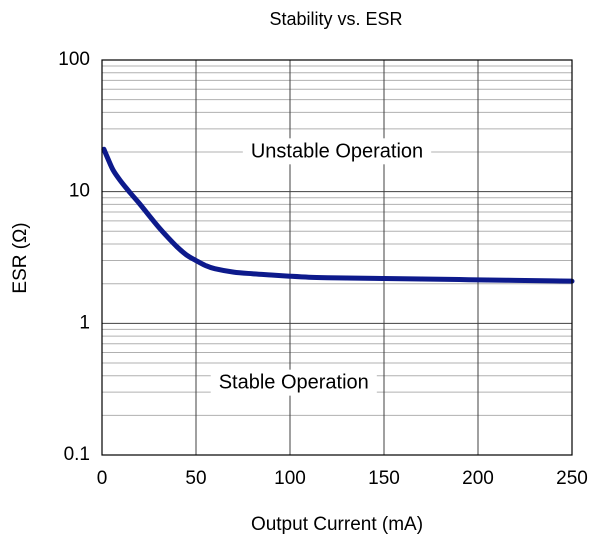  Describe the element at coordinates (74, 257) in the screenshot. I see `y-tick-labels: 0.1 1 10 100` at that location.